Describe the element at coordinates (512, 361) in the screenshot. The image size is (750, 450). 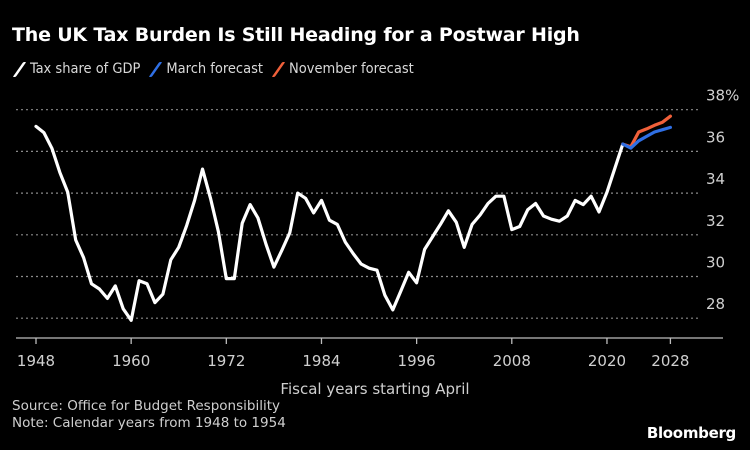
I see `x-tick-label: 2008` at that location.